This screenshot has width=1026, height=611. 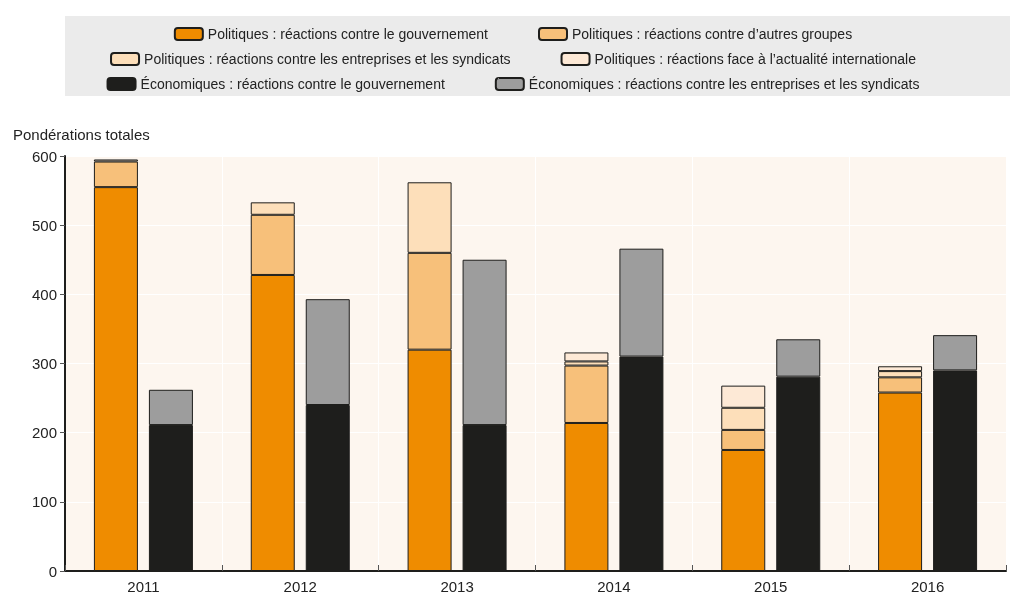 What do you see at coordinates (755, 59) in the screenshot?
I see `legend-label: Politiques : réactions face à l’actualité internationale` at bounding box center [755, 59].